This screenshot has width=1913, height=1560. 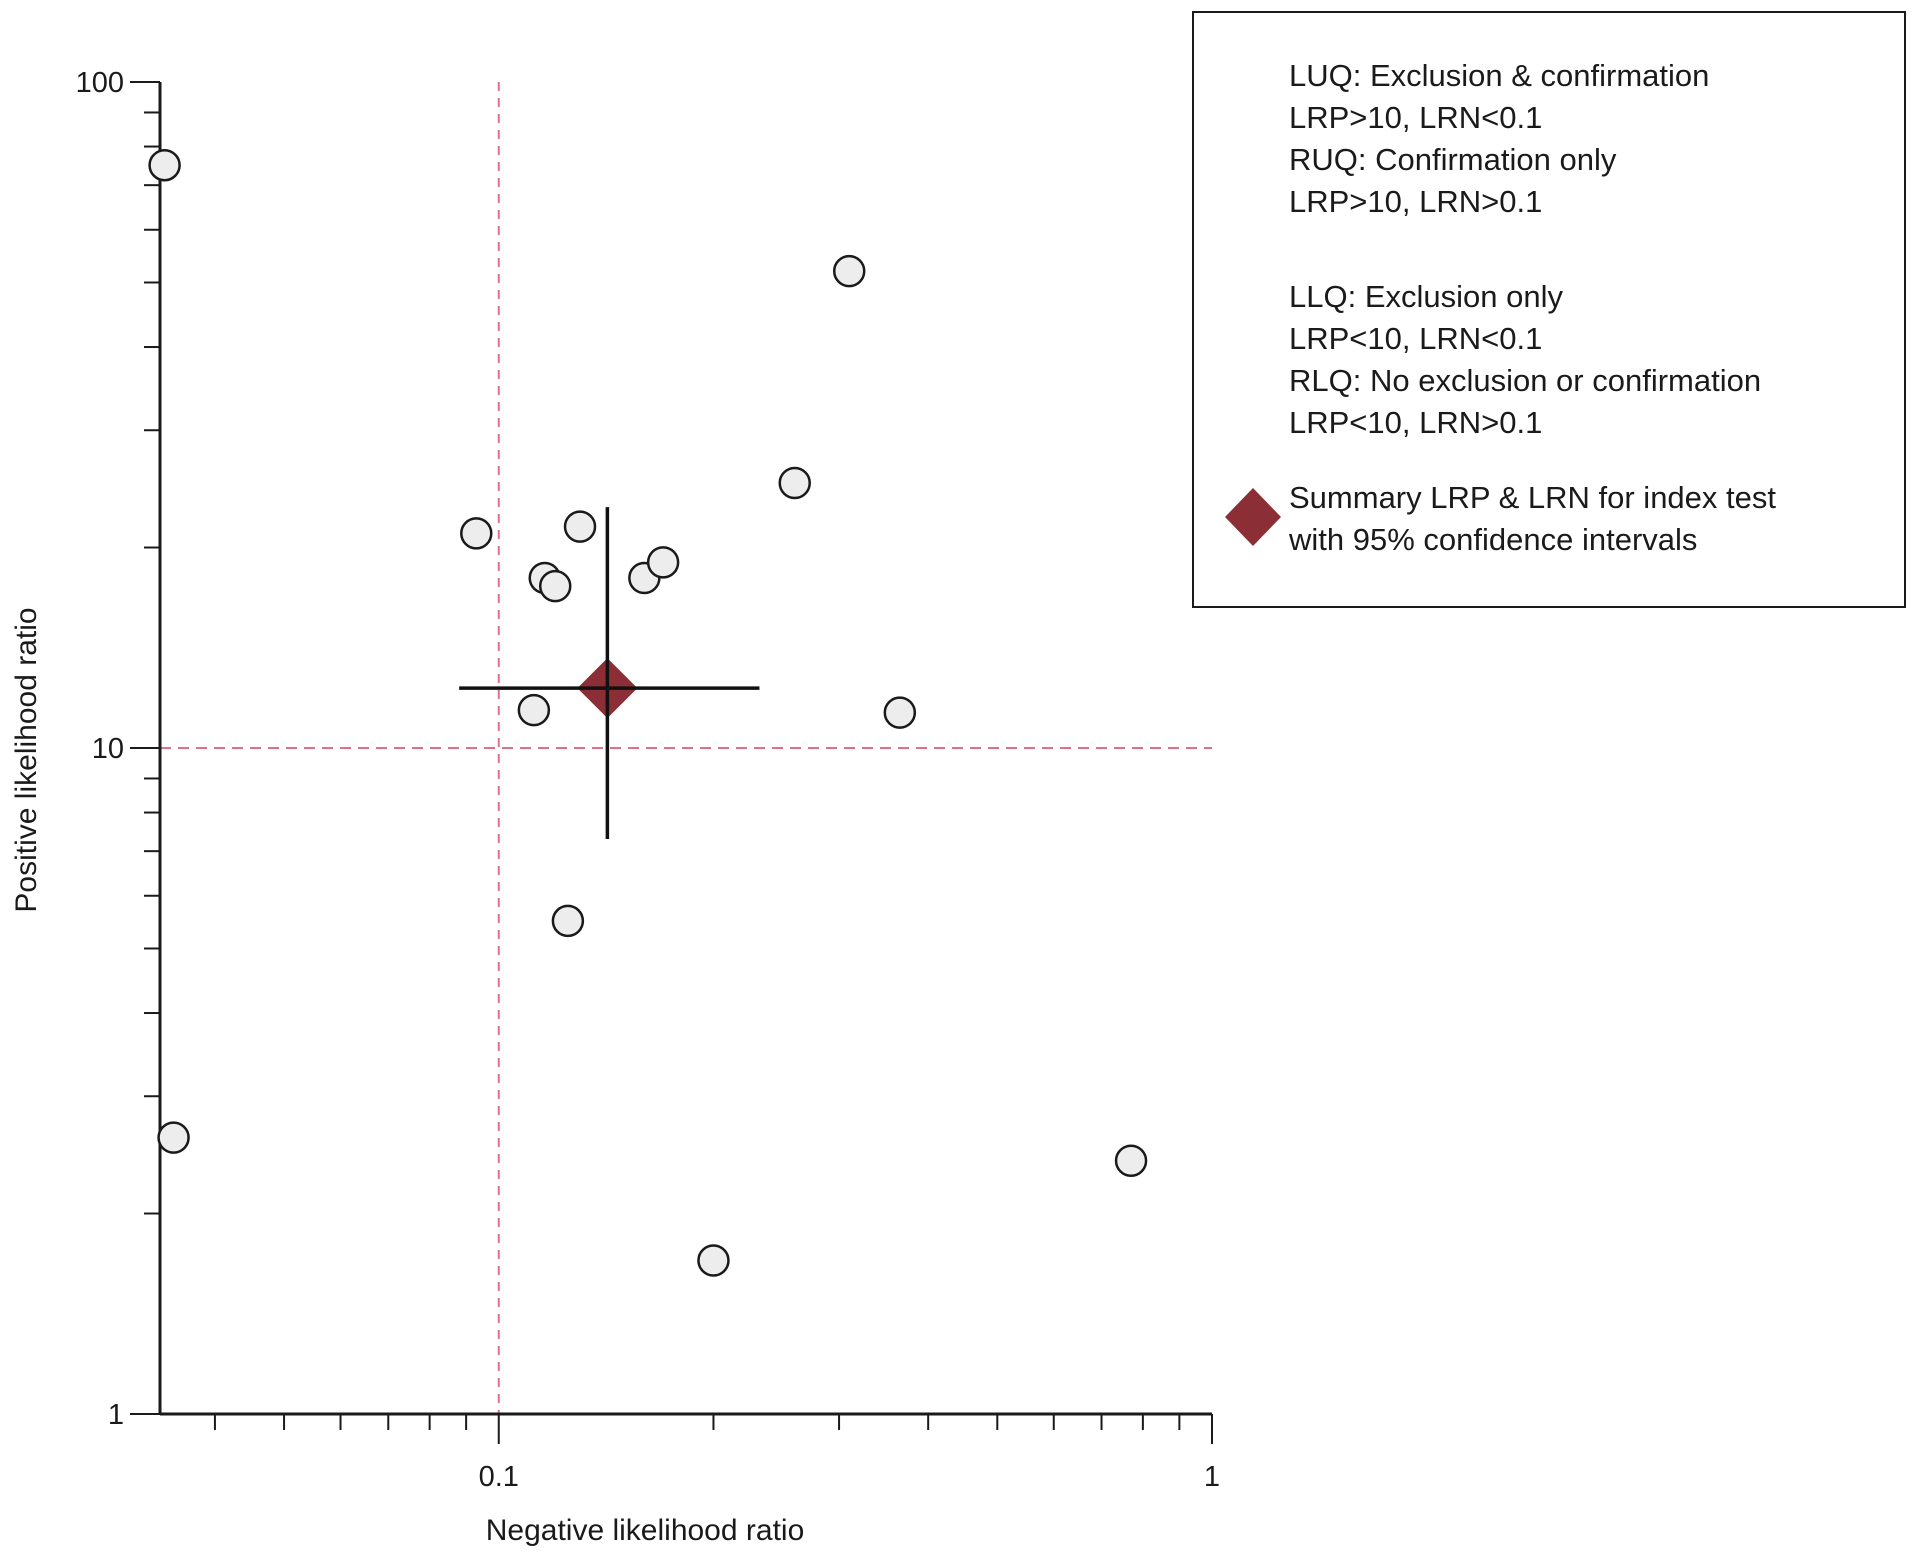 I want to click on legend-box, so click(x=1549, y=309).